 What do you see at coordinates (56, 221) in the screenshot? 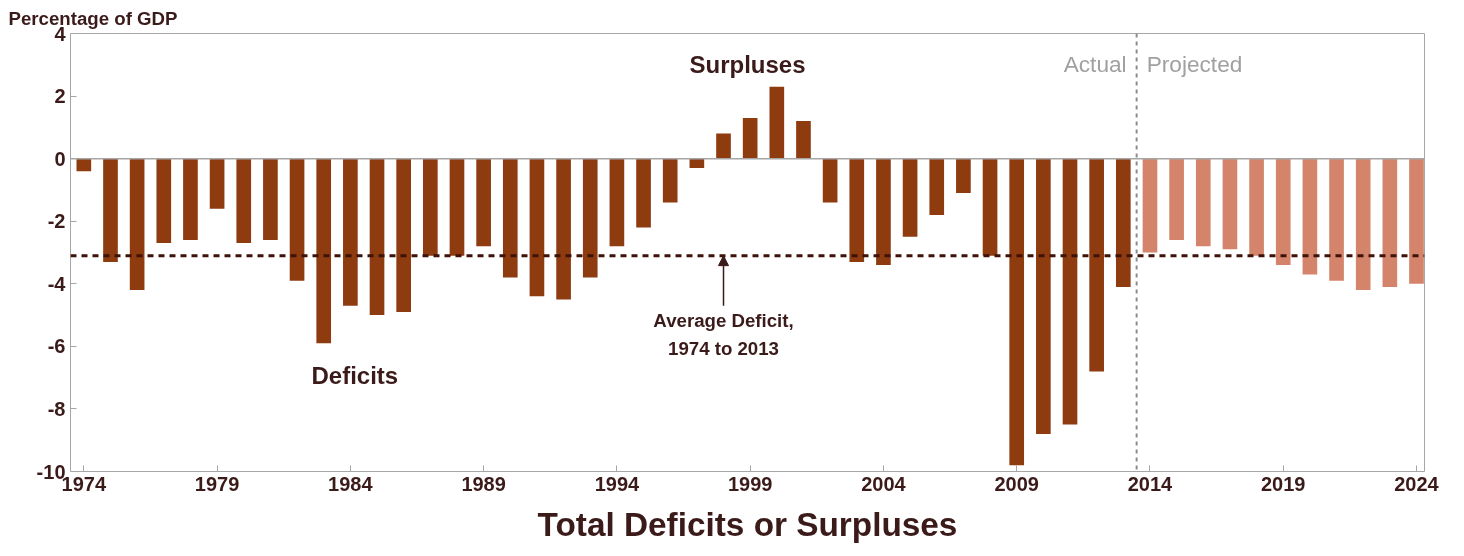
I see `y-tick-label: -2` at bounding box center [56, 221].